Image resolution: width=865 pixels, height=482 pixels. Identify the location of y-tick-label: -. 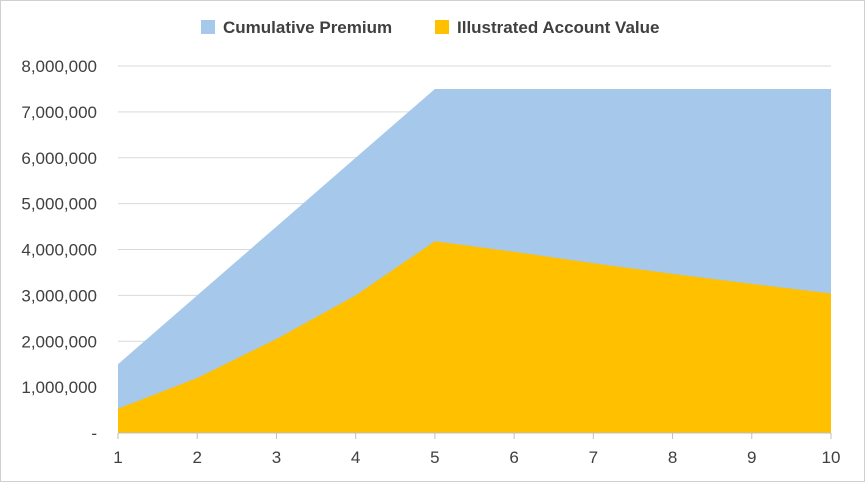
(94, 433).